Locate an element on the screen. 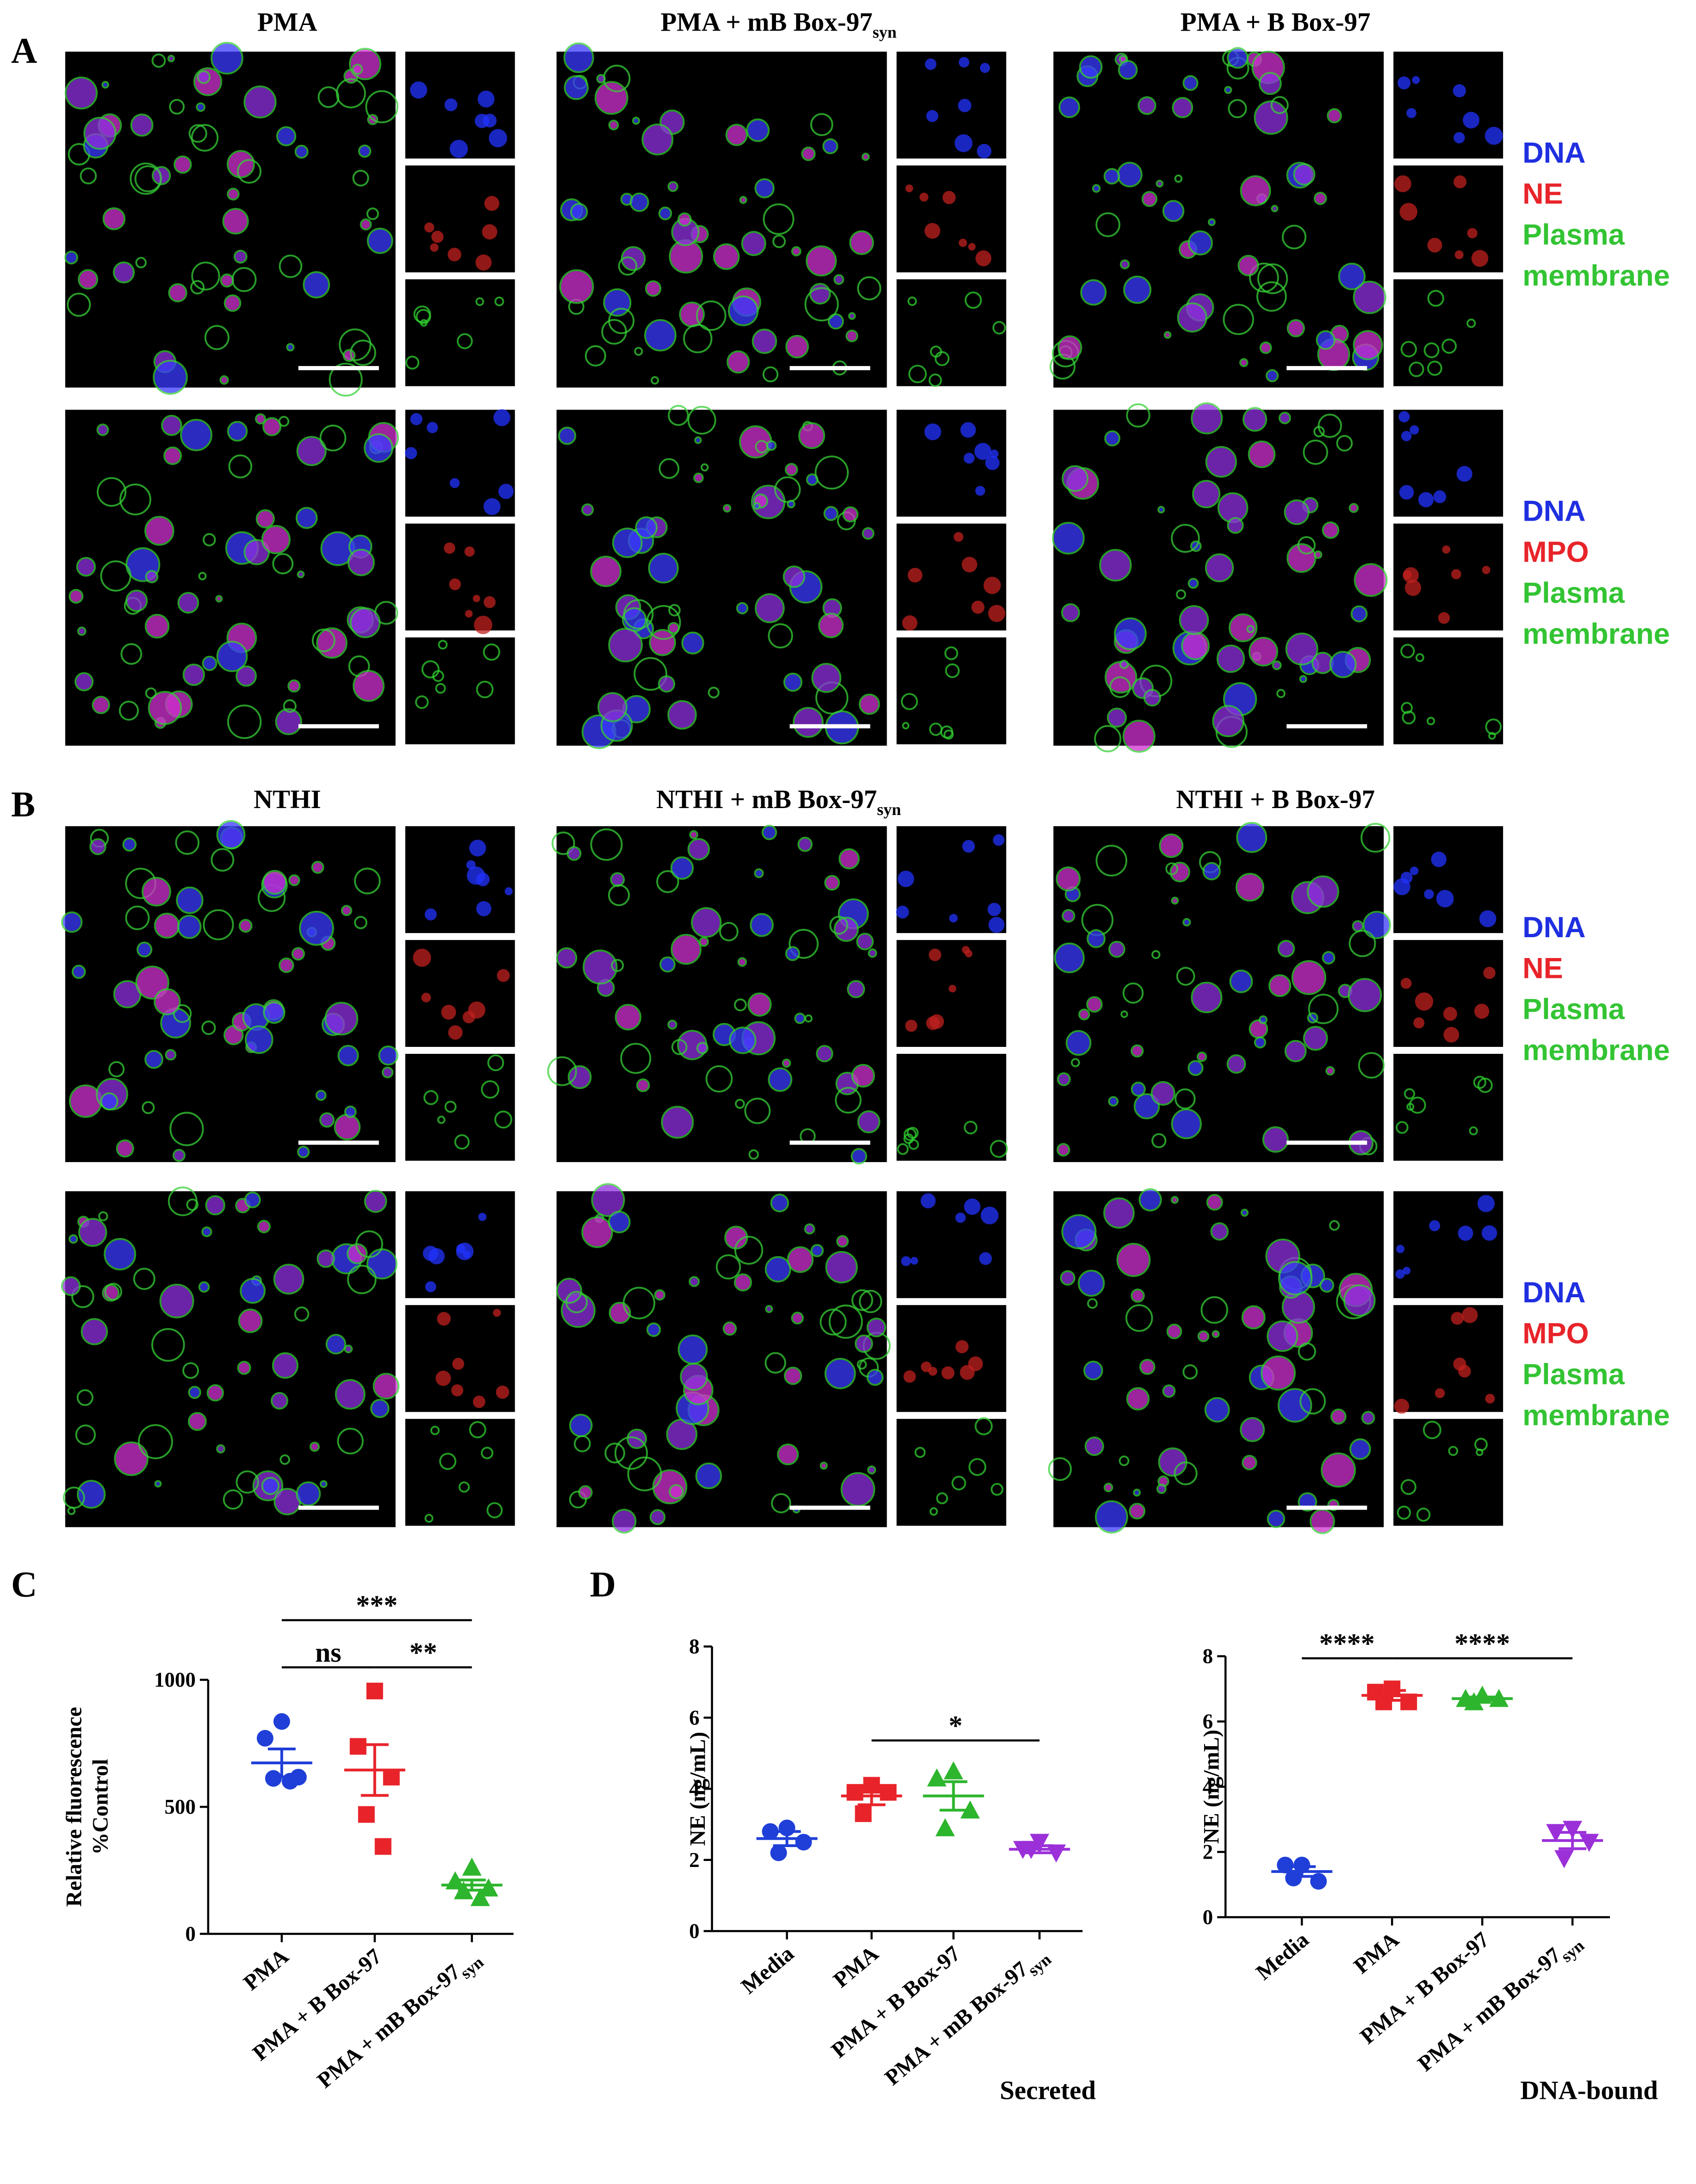  y-tick-label: 2 is located at coordinates (694, 1860).